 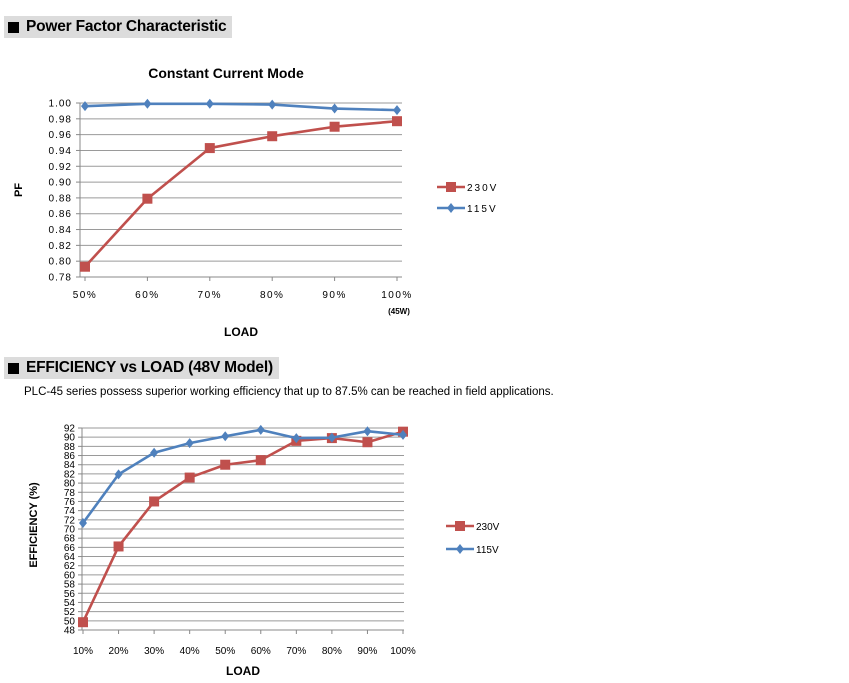 I want to click on y-tick-label: 0.84, so click(x=60, y=230).